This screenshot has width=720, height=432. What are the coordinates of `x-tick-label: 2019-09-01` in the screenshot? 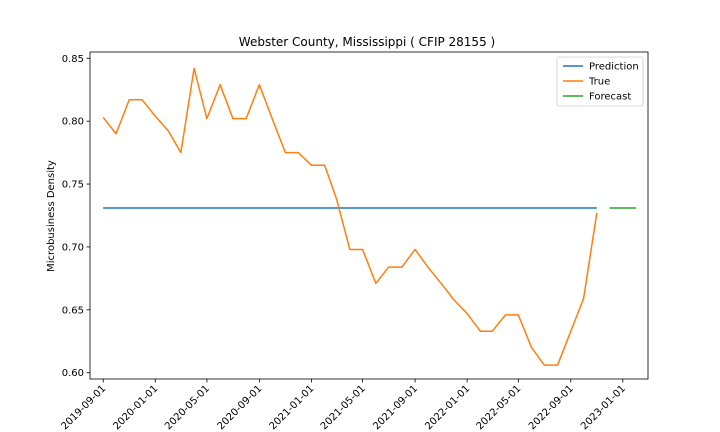 It's located at (83, 407).